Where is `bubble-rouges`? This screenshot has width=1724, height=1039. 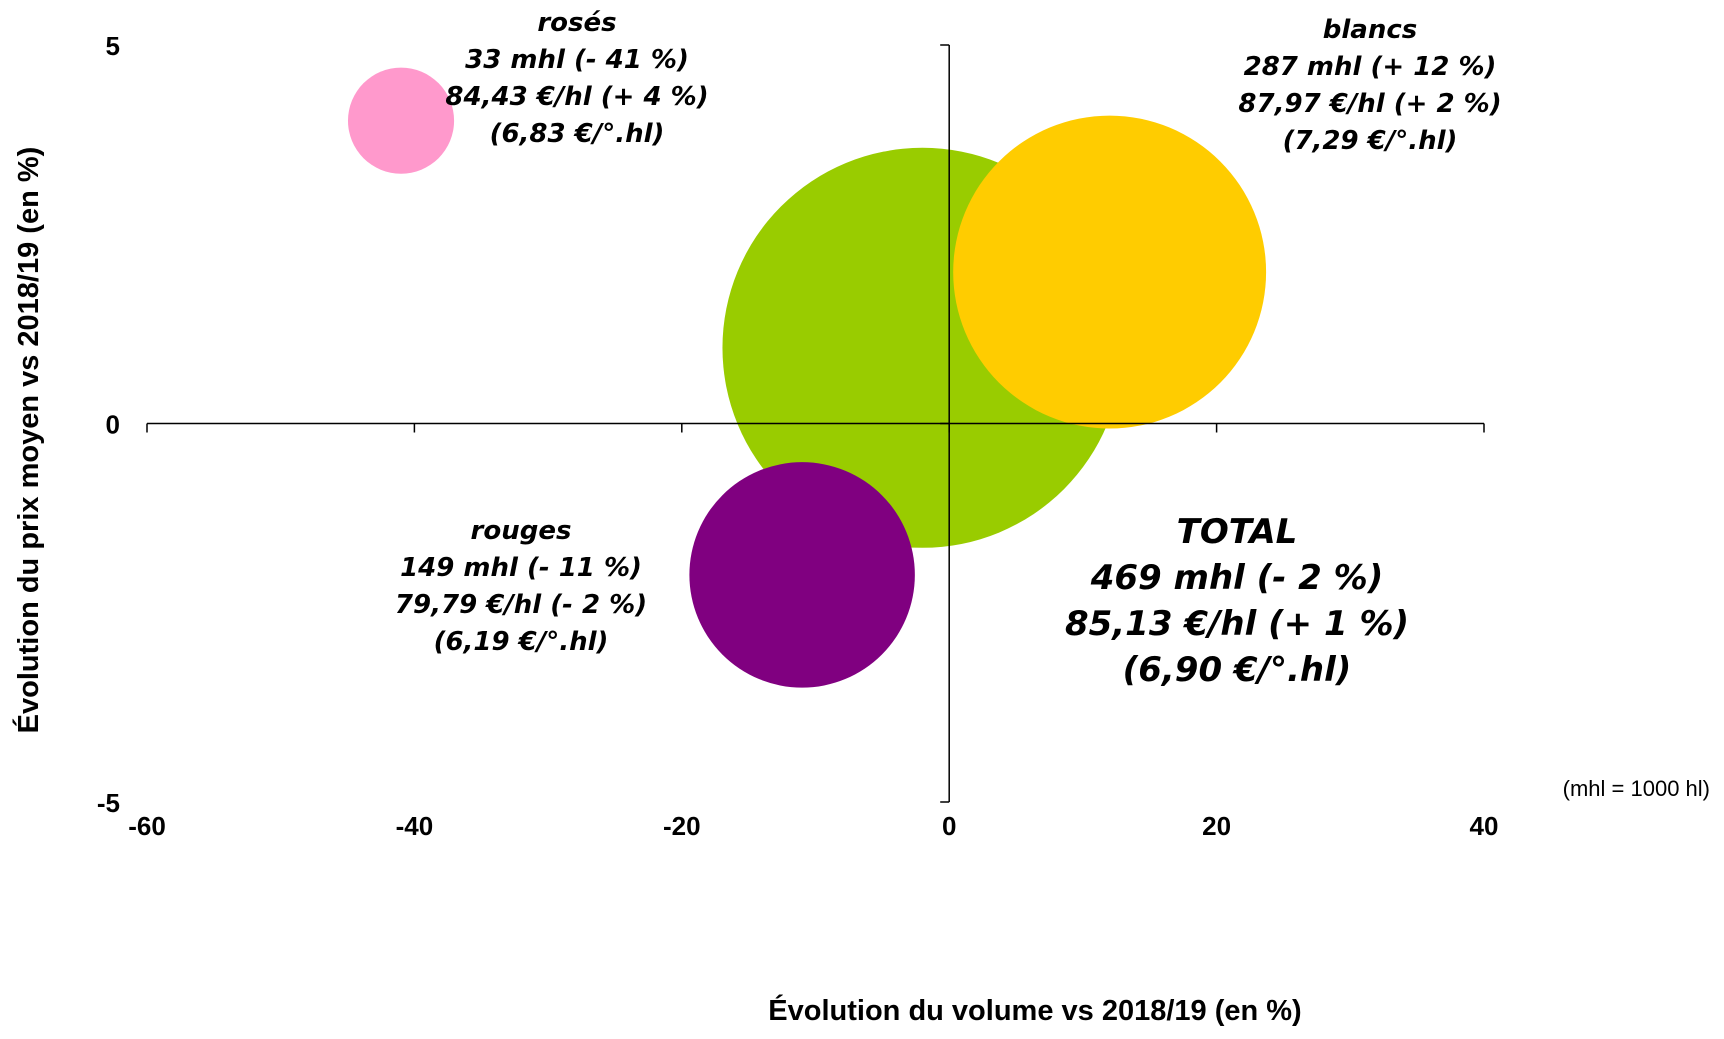
bubble-rouges is located at coordinates (802, 575).